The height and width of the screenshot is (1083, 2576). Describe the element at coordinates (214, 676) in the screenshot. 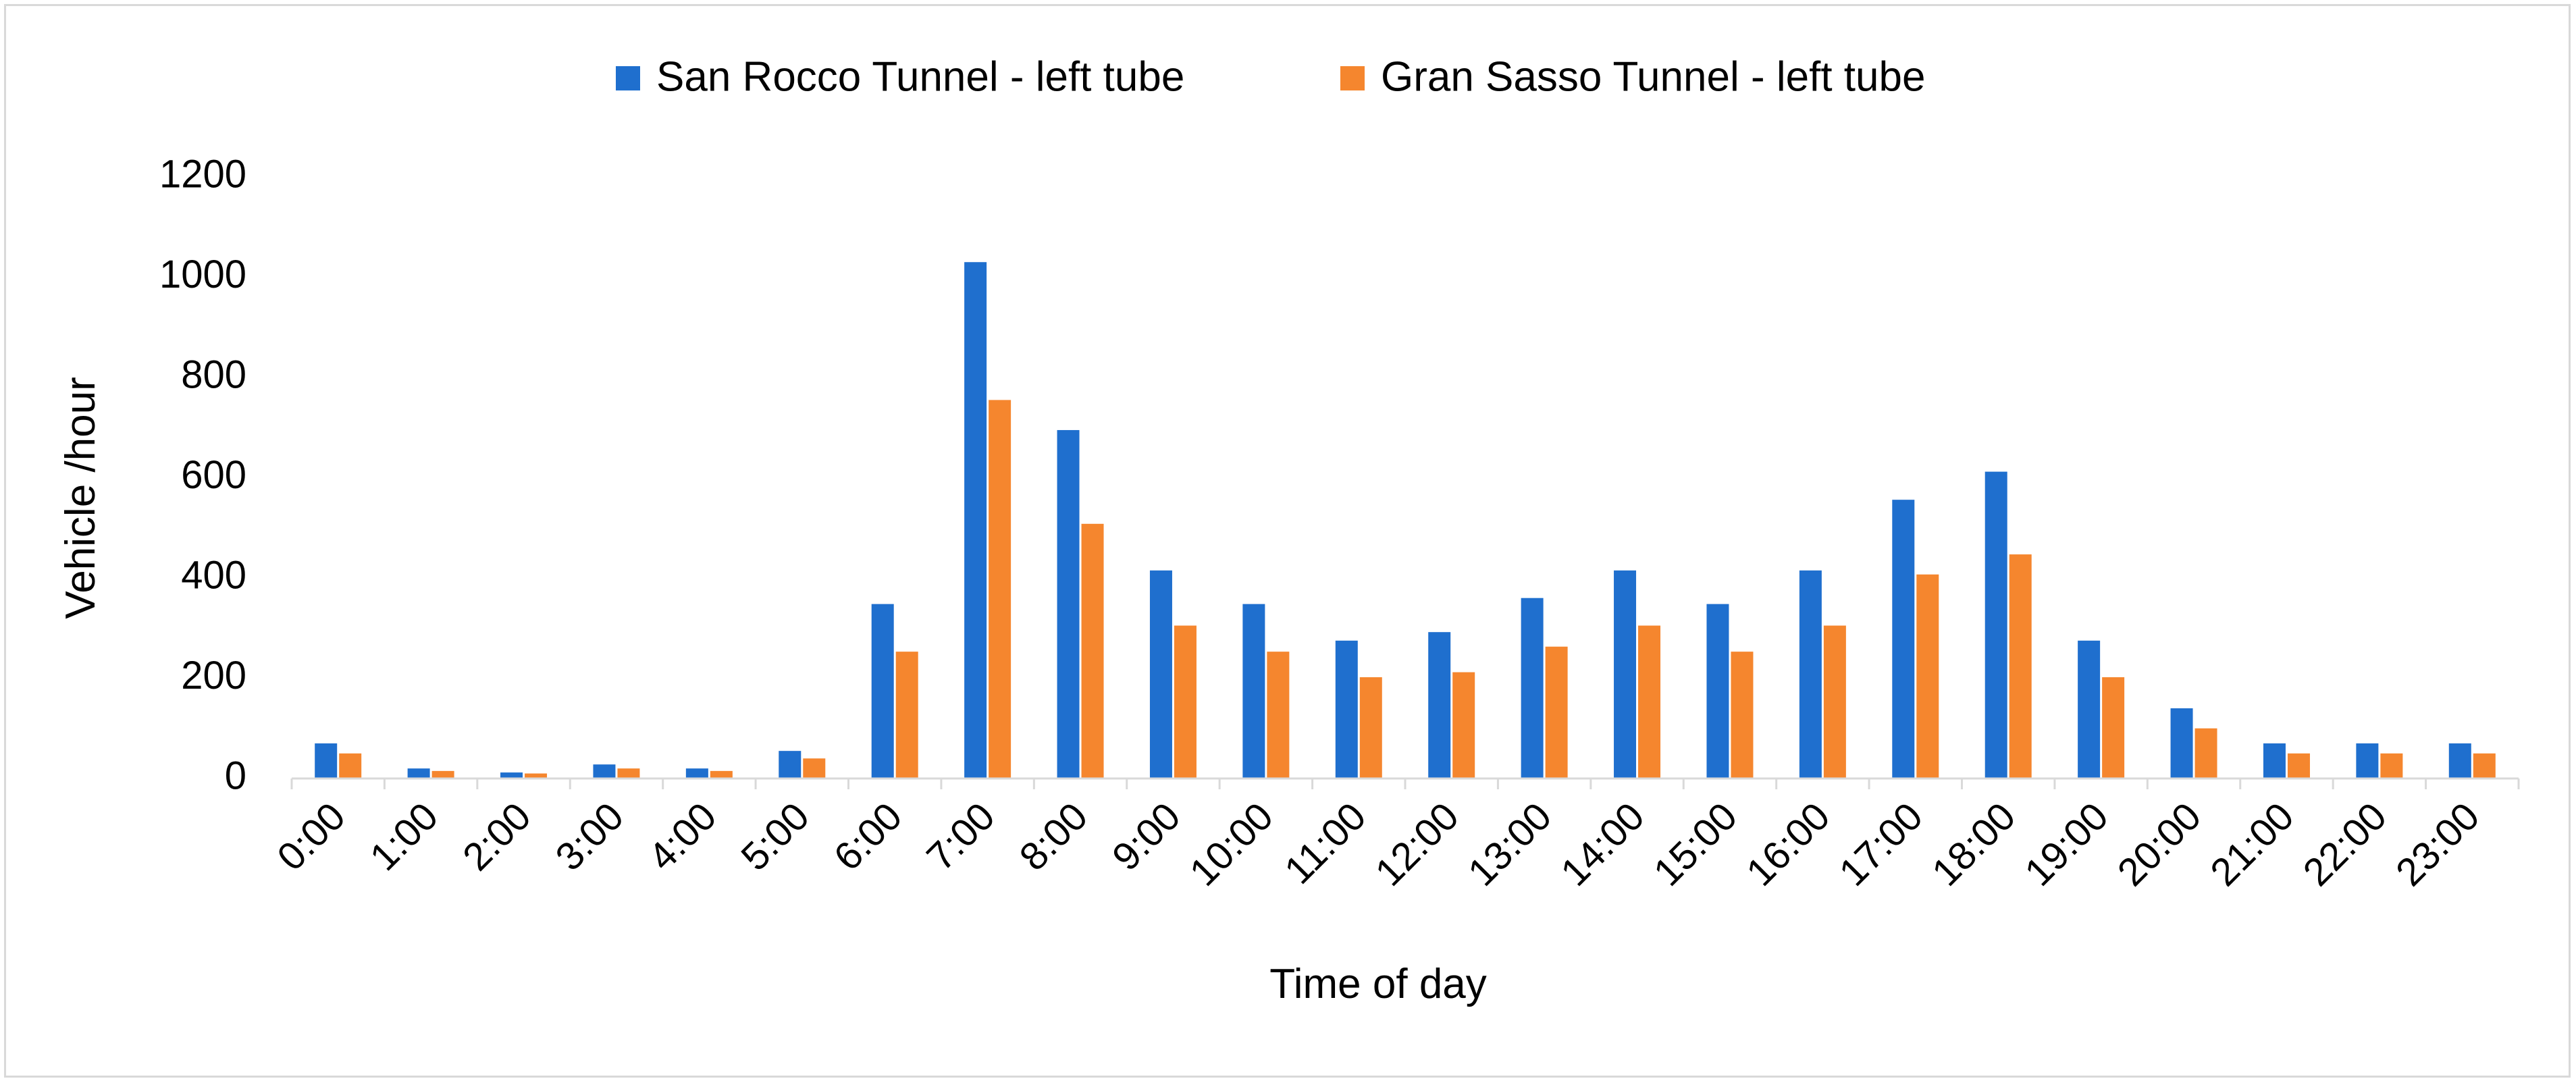

I see `y-tick-label: 200` at that location.